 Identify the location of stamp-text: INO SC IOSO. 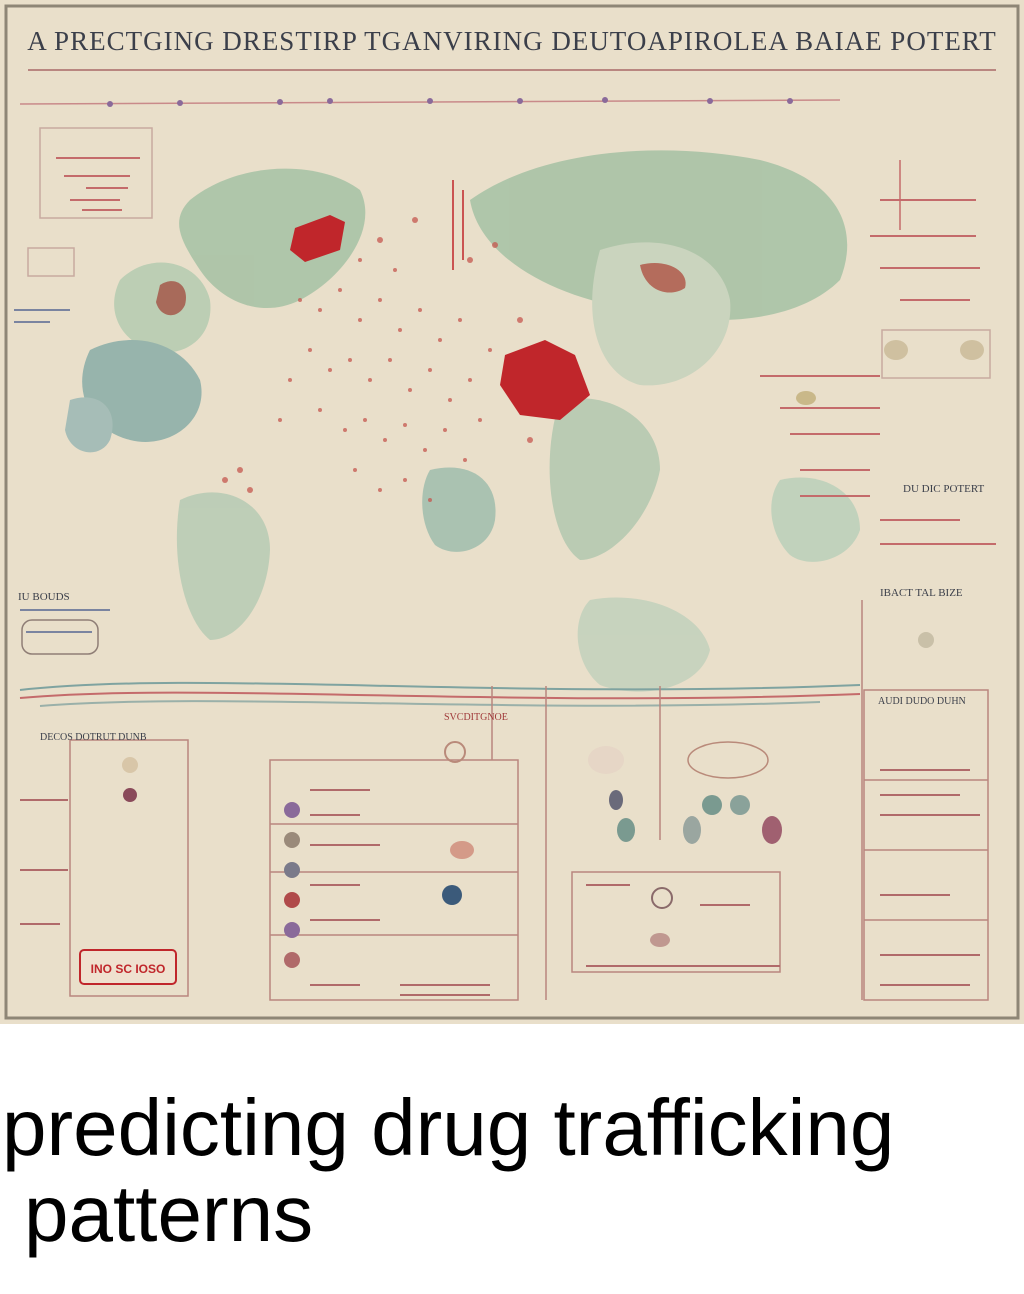
(128, 969).